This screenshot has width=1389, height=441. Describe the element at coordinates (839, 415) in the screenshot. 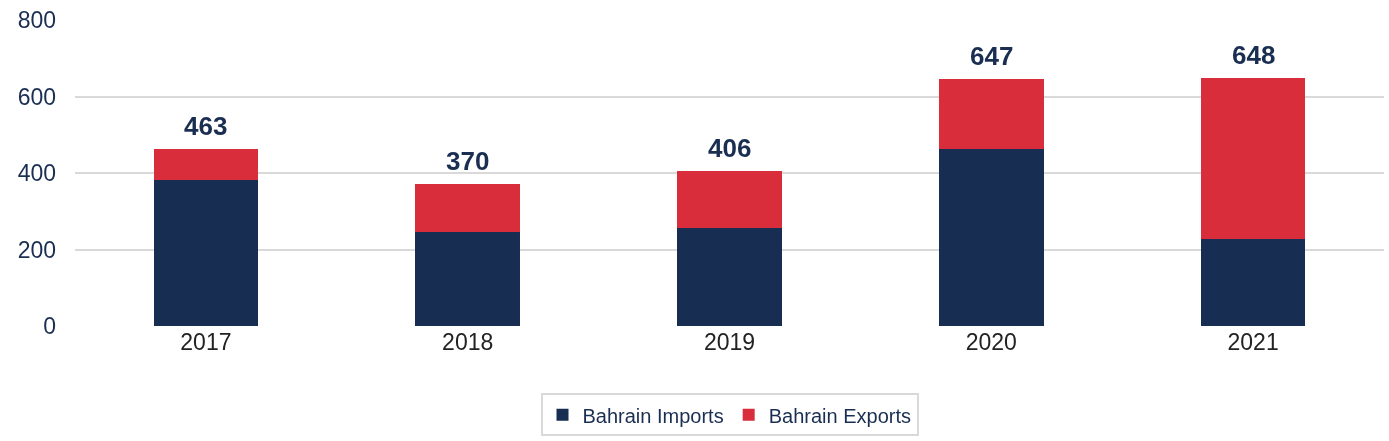

I see `legend-label: Bahrain Exports` at that location.